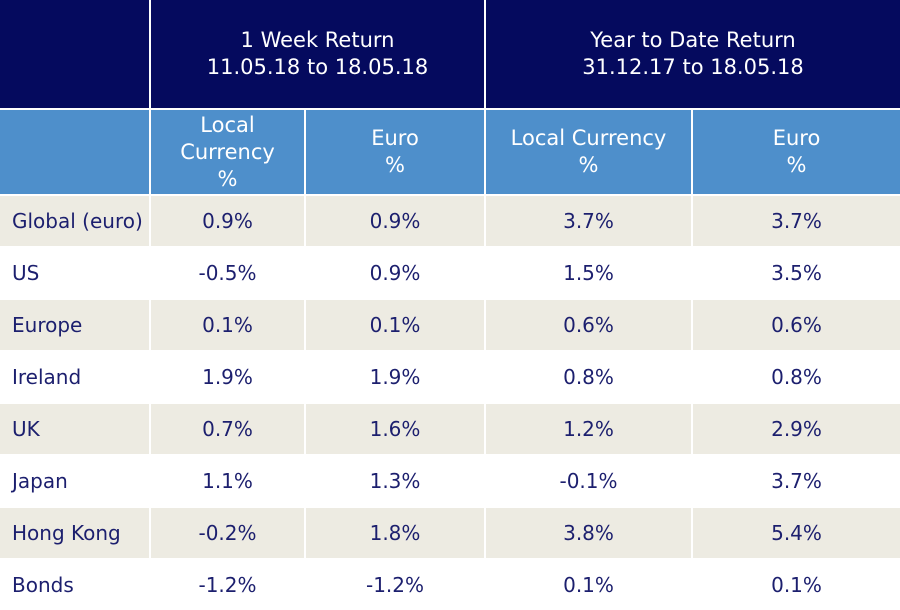 Image resolution: width=900 pixels, height=610 pixels. What do you see at coordinates (317, 67) in the screenshot?
I see `week-return-dates: 11.05.18 to 18.05.18` at bounding box center [317, 67].